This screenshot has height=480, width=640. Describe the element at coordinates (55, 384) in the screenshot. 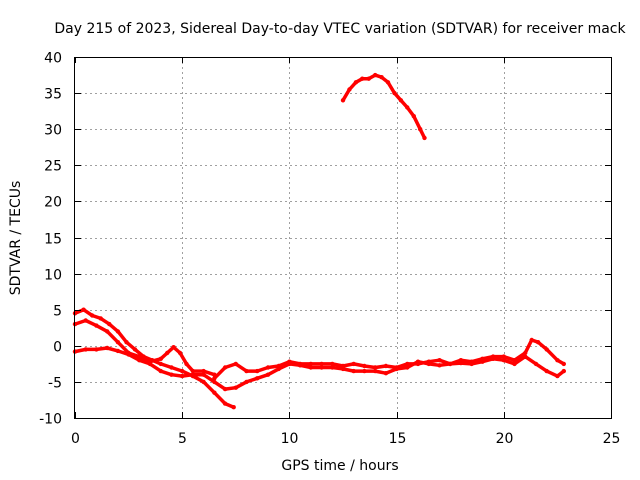

I see `y-tick-label: -5` at that location.